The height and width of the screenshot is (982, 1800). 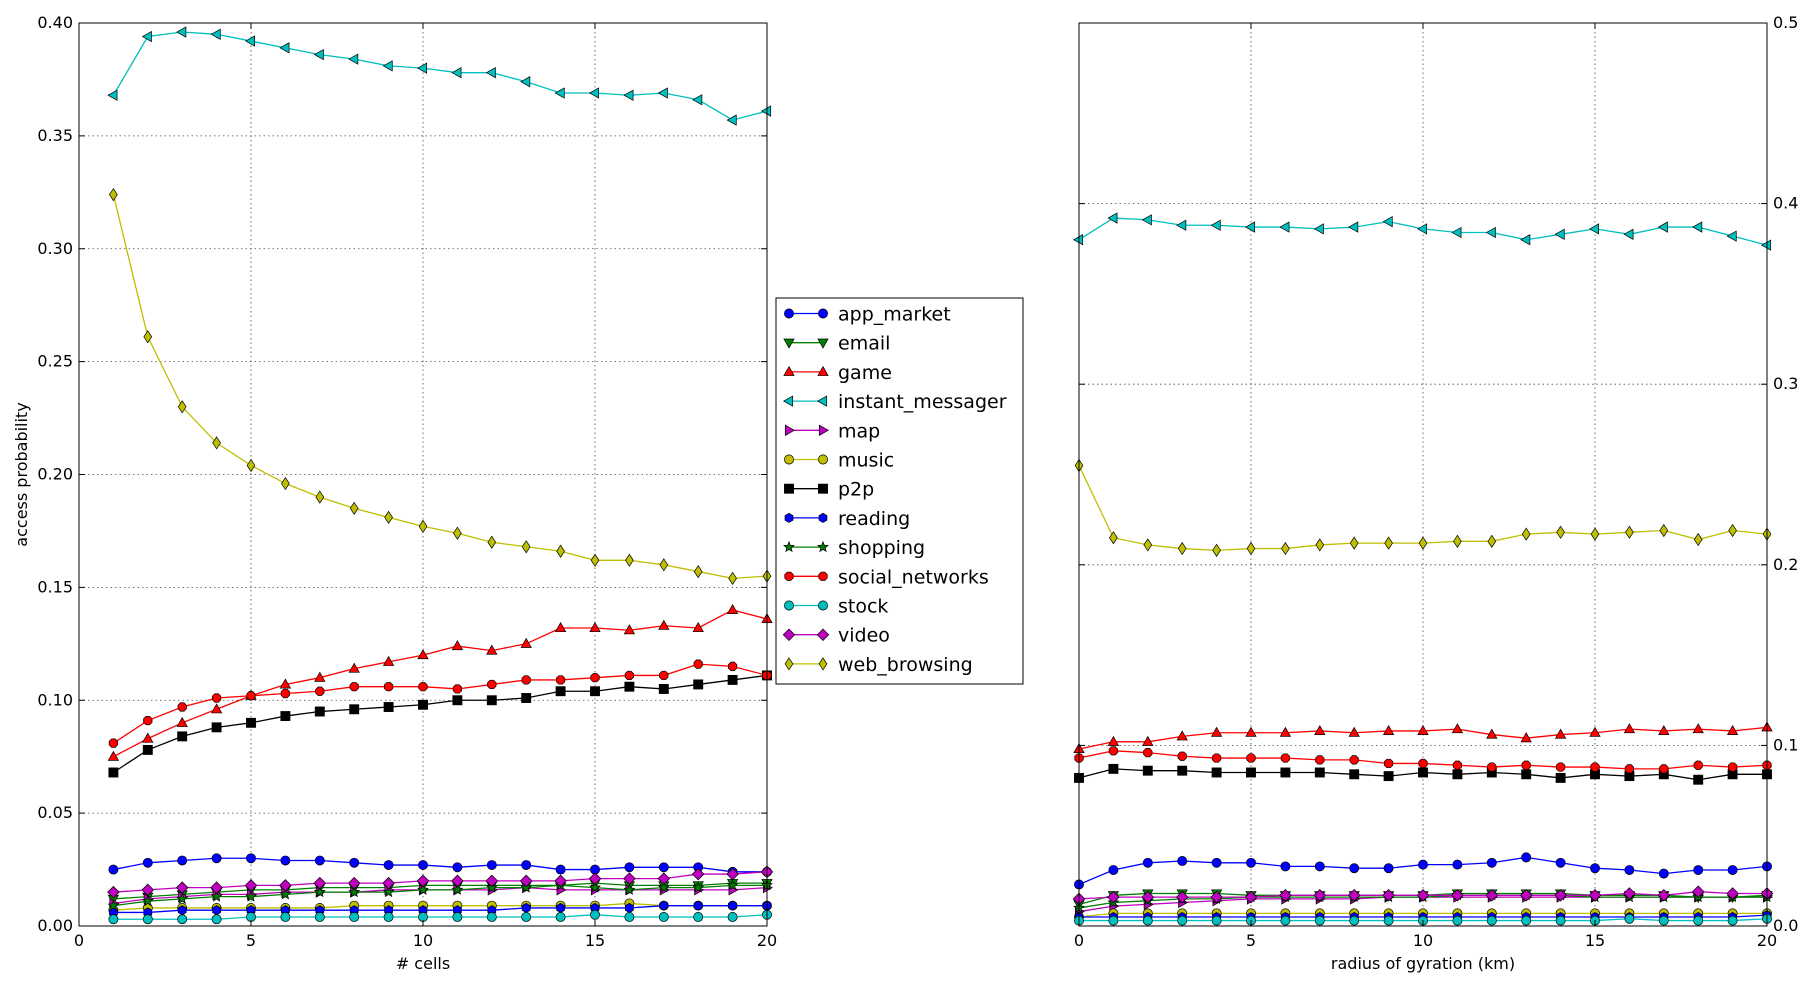 I want to click on y-tick-label: 0.4, so click(x=1785, y=203).